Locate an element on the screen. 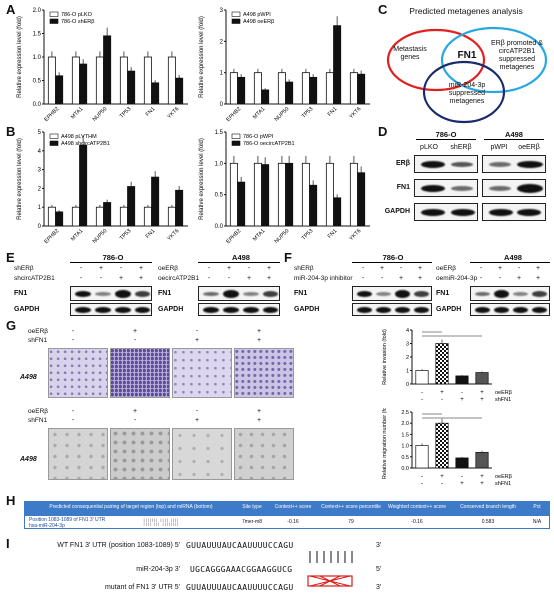  blot-e-fn1-label-left: FN1 is located at coordinates (21, 293).